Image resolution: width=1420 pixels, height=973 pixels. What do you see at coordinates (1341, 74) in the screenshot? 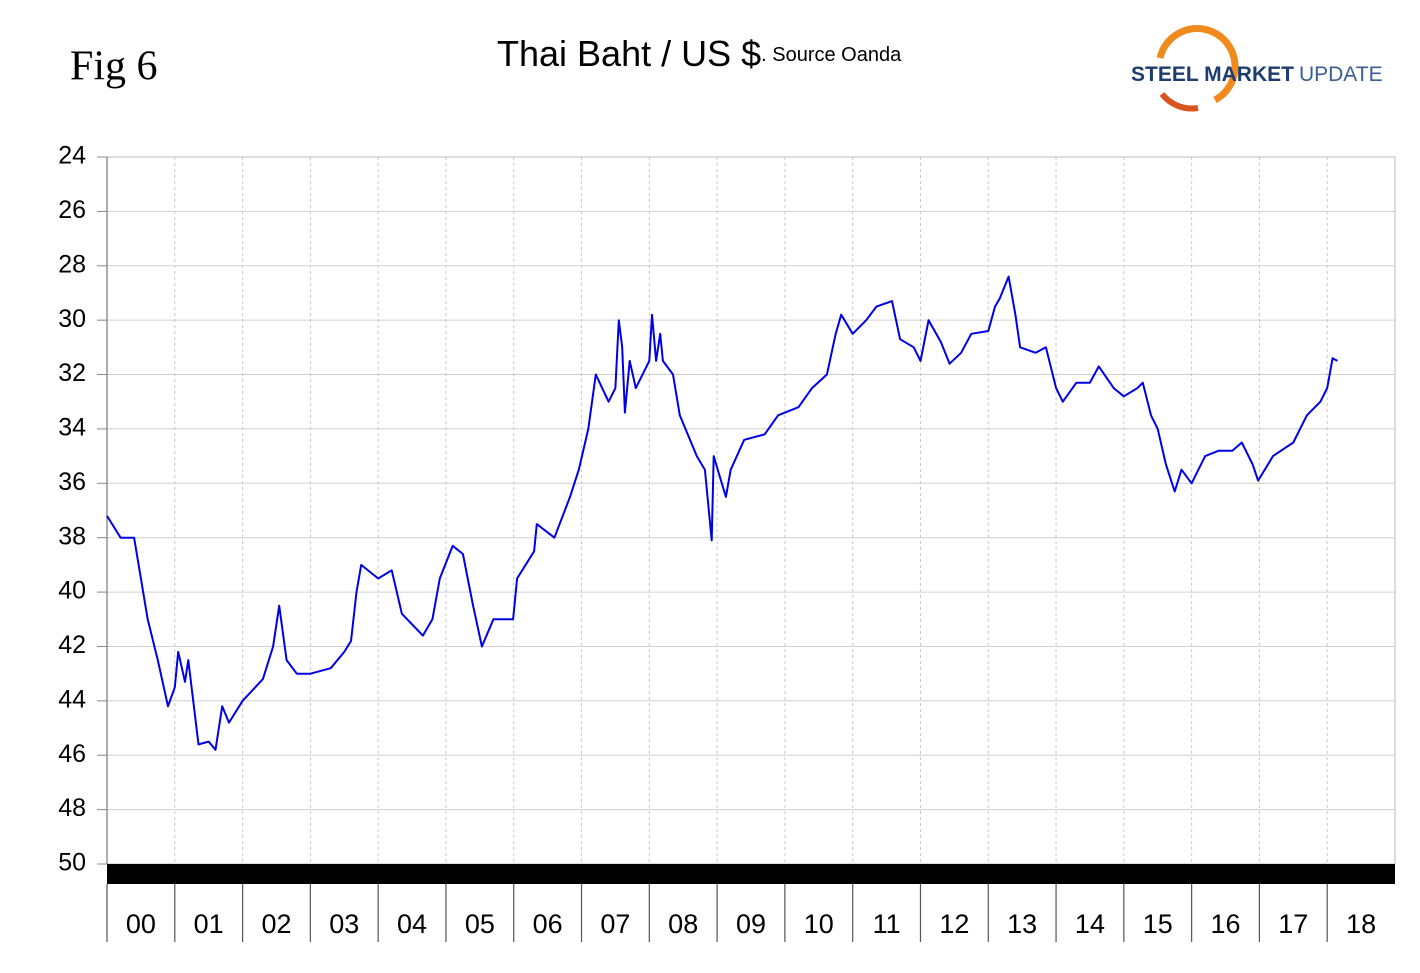
I see `logo-light: UPDATE` at bounding box center [1341, 74].